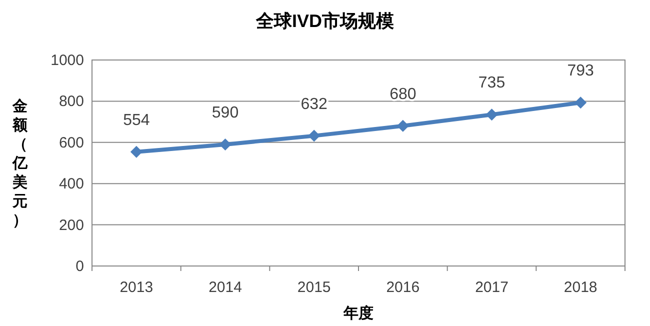 Image resolution: width=650 pixels, height=326 pixels. What do you see at coordinates (581, 287) in the screenshot?
I see `x-tick-label: 2018` at bounding box center [581, 287].